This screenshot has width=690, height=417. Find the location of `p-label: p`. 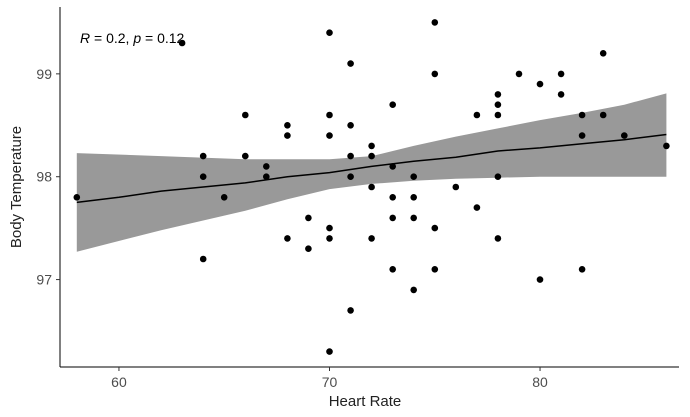

p-label: p is located at coordinates (136, 38).